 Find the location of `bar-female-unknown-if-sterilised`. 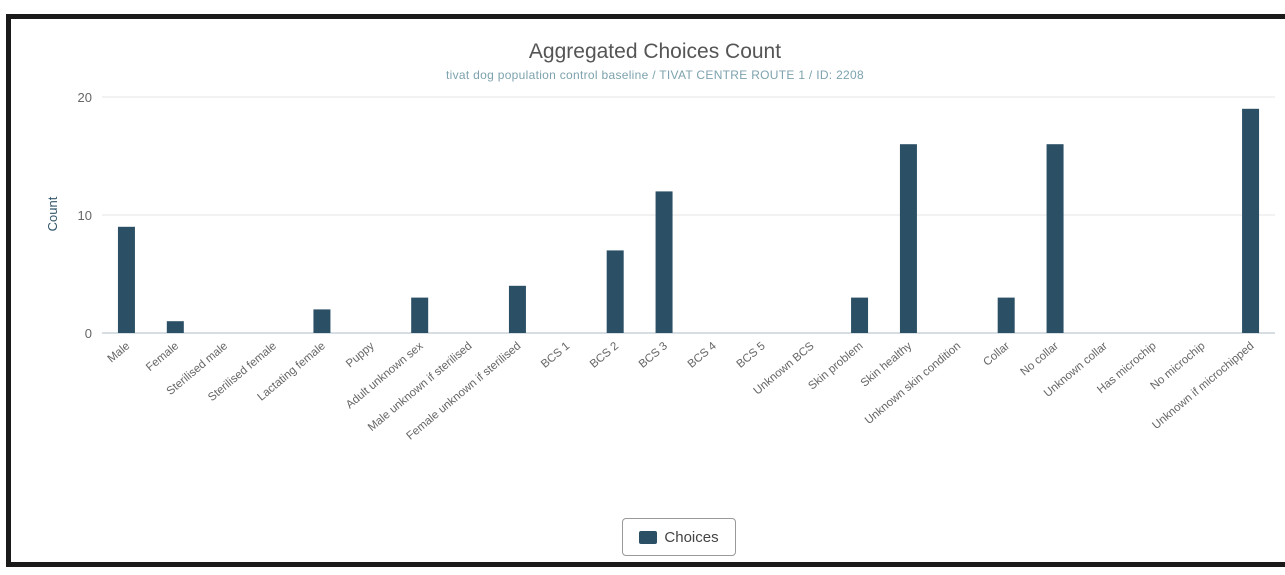

bar-female-unknown-if-sterilised is located at coordinates (517, 309).